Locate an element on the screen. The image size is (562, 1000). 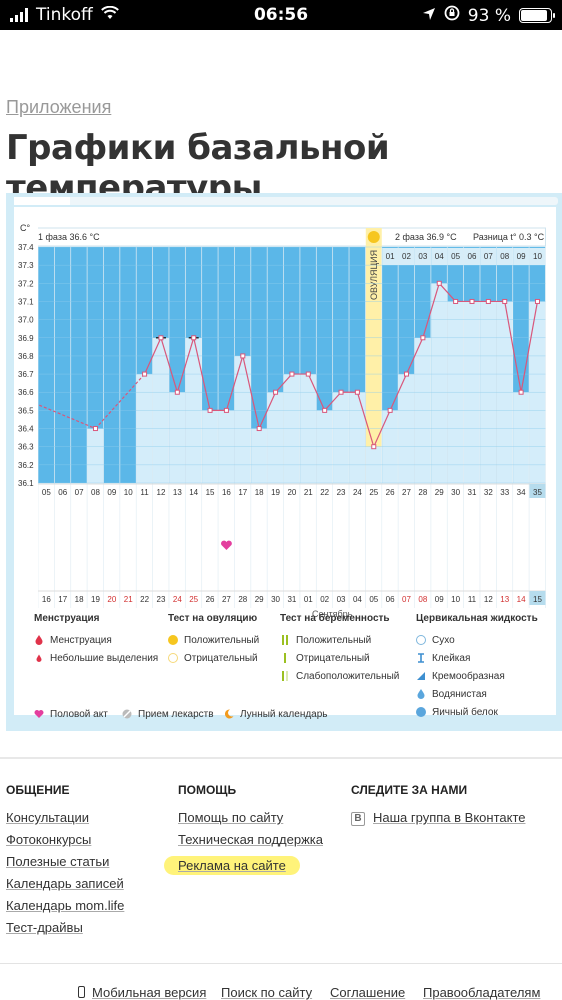
footer-link-articles: Полезные статьи is located at coordinates (58, 861).